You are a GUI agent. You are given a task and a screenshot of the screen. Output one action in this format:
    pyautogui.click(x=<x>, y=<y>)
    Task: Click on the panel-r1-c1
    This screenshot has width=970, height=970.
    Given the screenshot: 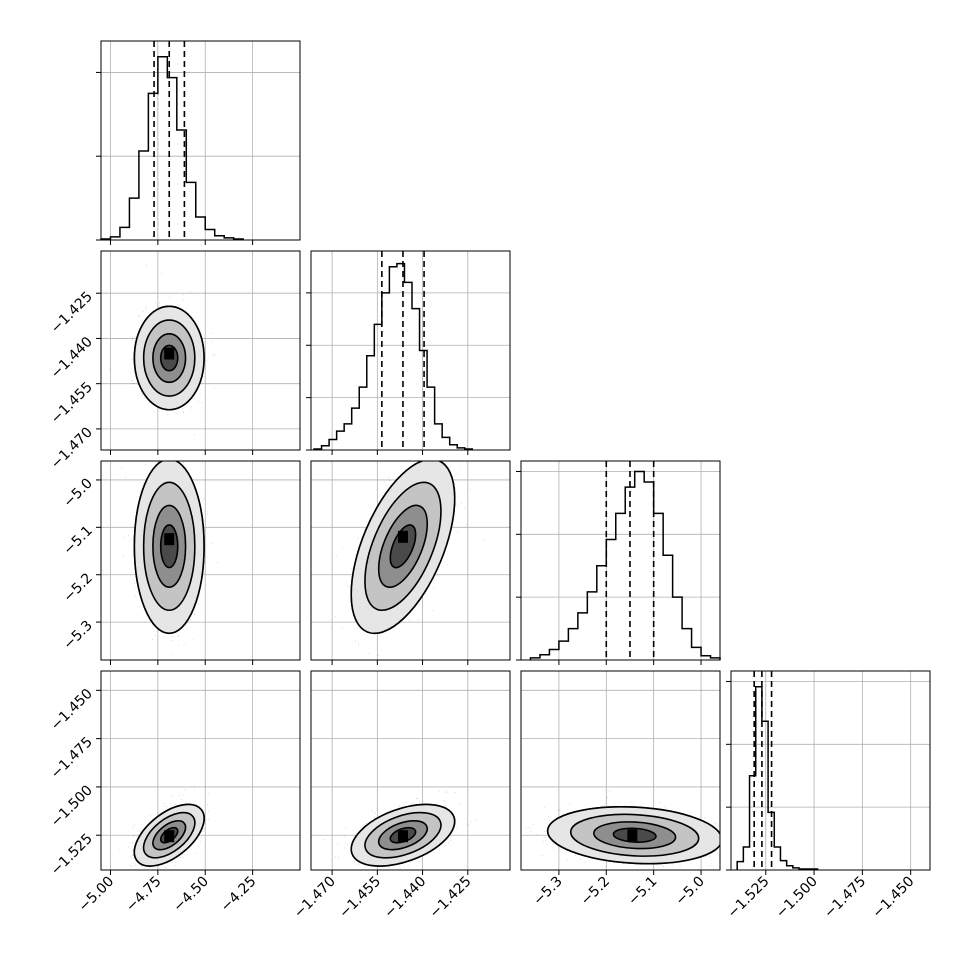 What is the action you would take?
    pyautogui.click(x=408, y=352)
    